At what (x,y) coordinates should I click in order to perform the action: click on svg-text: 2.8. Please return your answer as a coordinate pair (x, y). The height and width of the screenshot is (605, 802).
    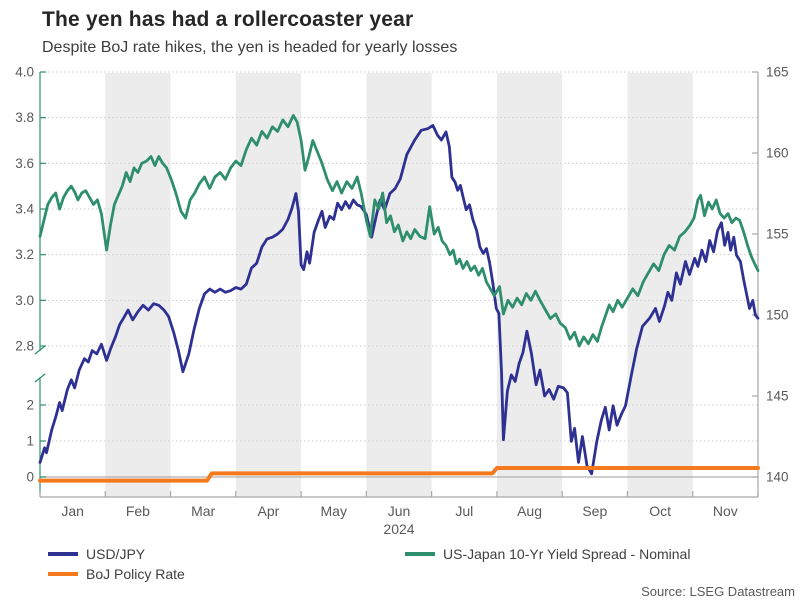
    Looking at the image, I should click on (24, 346).